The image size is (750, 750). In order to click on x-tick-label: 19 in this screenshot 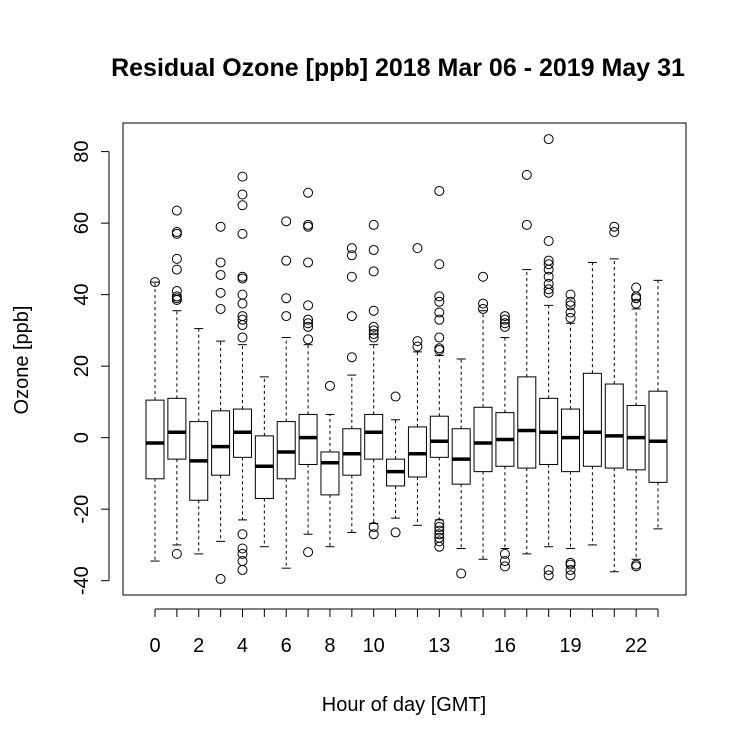, I will do `click(570, 646)`.